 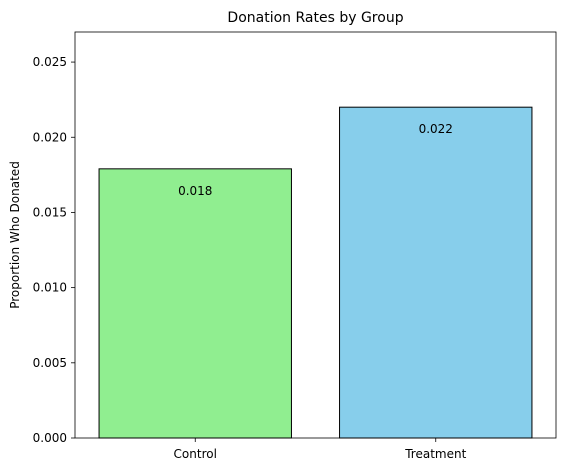 What do you see at coordinates (320, 449) in the screenshot?
I see `x-axis-ticks: Control Treatment` at bounding box center [320, 449].